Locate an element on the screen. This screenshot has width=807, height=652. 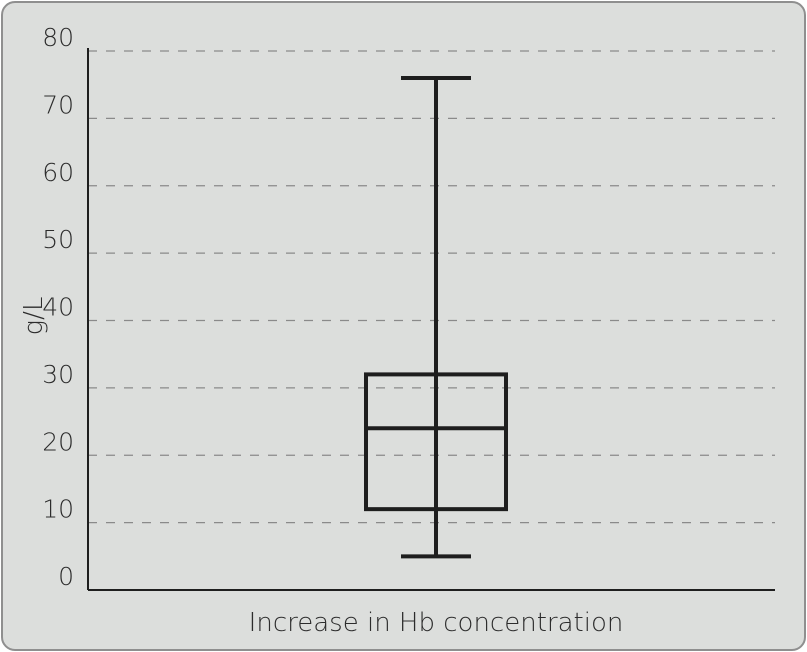
y-tick-label-70: 70 is located at coordinates (58, 104).